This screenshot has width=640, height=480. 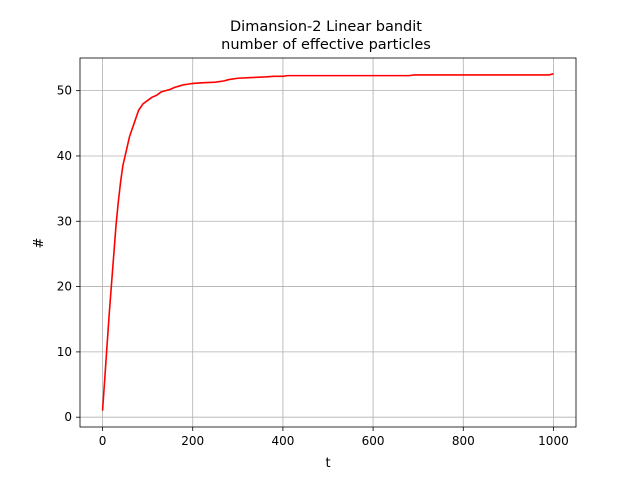 What do you see at coordinates (39, 243) in the screenshot?
I see `y-axis-label: #` at bounding box center [39, 243].